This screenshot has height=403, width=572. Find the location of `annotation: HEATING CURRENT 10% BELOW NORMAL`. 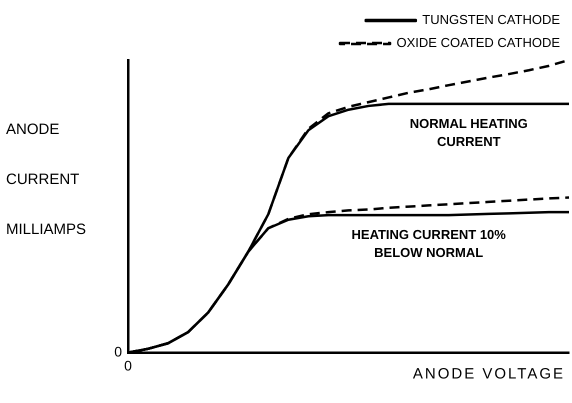

annotation: HEATING CURRENT 10% BELOW NORMAL is located at coordinates (429, 243).